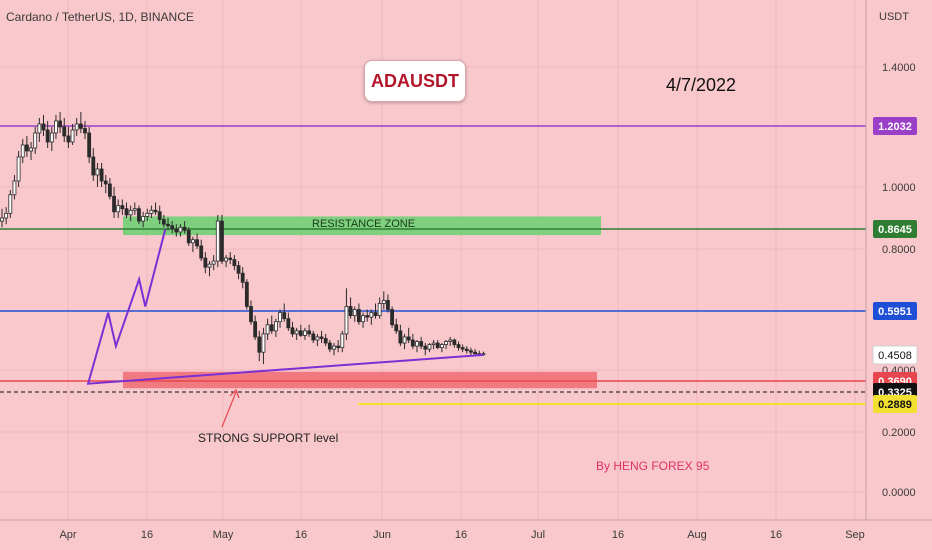 Image resolution: width=932 pixels, height=550 pixels. What do you see at coordinates (415, 81) in the screenshot?
I see `symbol-badge: ADAUSDT` at bounding box center [415, 81].